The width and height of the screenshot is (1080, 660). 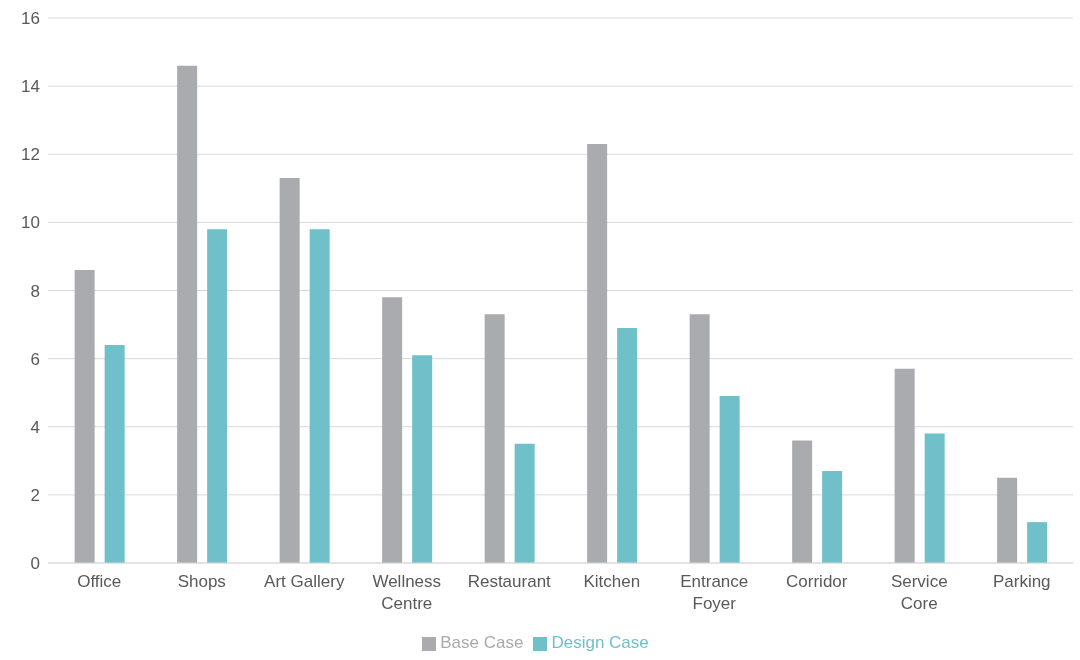 I want to click on legend-label: Base Case, so click(x=482, y=642).